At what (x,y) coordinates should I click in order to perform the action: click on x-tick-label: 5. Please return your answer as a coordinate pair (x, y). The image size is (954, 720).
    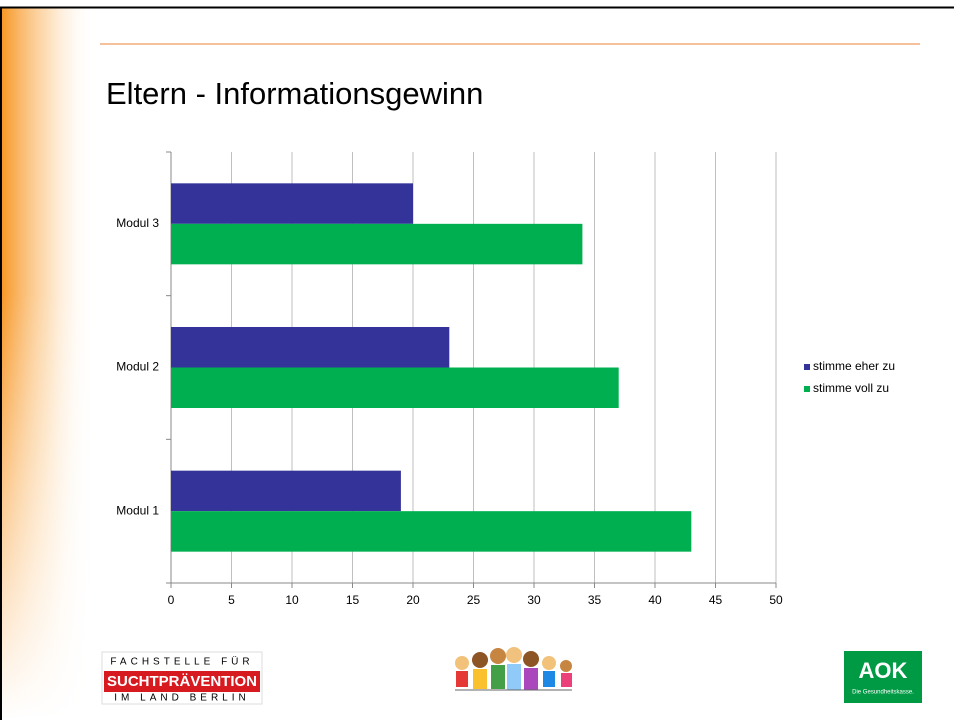
    Looking at the image, I should click on (231, 600).